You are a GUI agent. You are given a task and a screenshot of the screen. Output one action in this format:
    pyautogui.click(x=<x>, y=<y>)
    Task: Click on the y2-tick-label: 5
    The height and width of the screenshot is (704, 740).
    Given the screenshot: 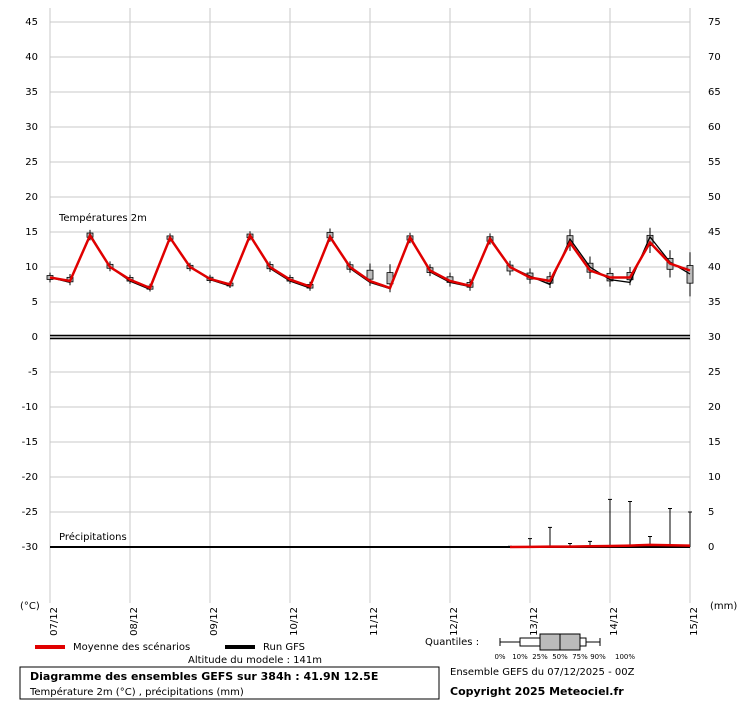 What is the action you would take?
    pyautogui.click(x=711, y=512)
    